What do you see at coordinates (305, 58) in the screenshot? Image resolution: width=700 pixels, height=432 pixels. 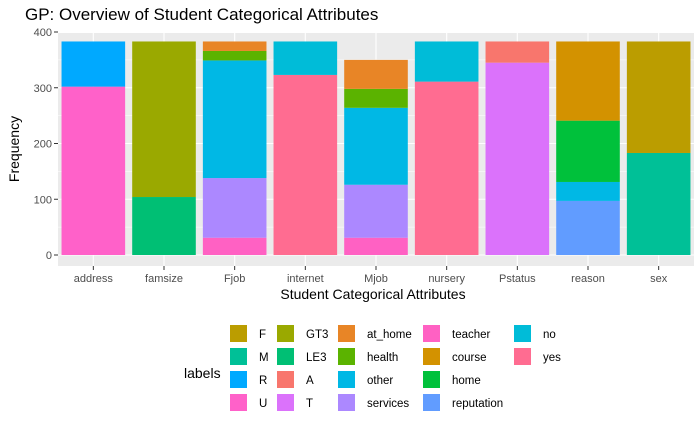 I see `bar-segment-internet-no` at bounding box center [305, 58].